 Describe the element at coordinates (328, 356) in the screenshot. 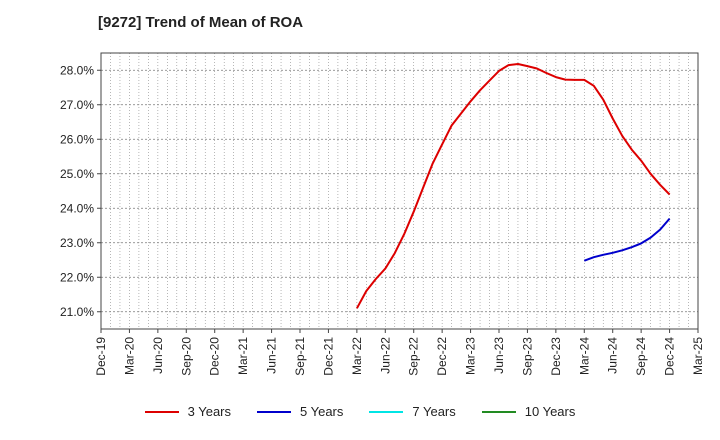

I see `x-tick-label: Dec-21` at that location.